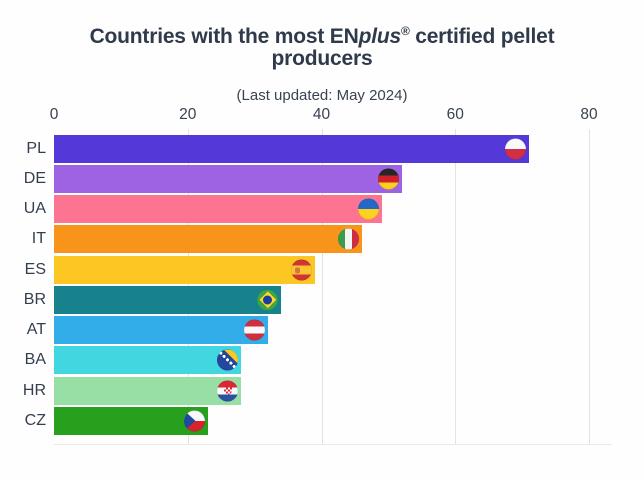 This screenshot has width=644, height=482. Describe the element at coordinates (228, 178) in the screenshot. I see `bar-de` at that location.